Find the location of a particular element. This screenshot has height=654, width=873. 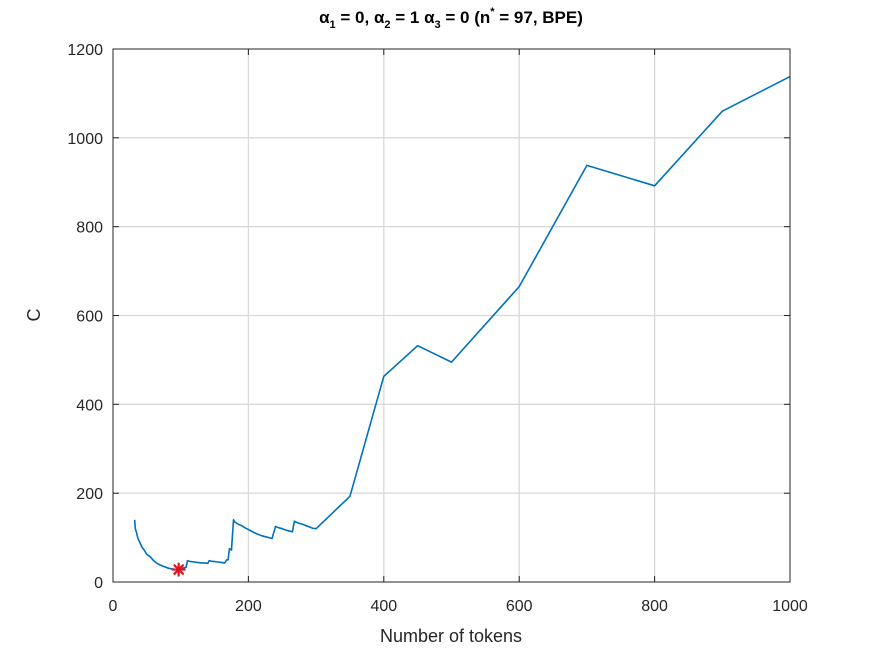

x-tick-label: 1000 is located at coordinates (790, 606).